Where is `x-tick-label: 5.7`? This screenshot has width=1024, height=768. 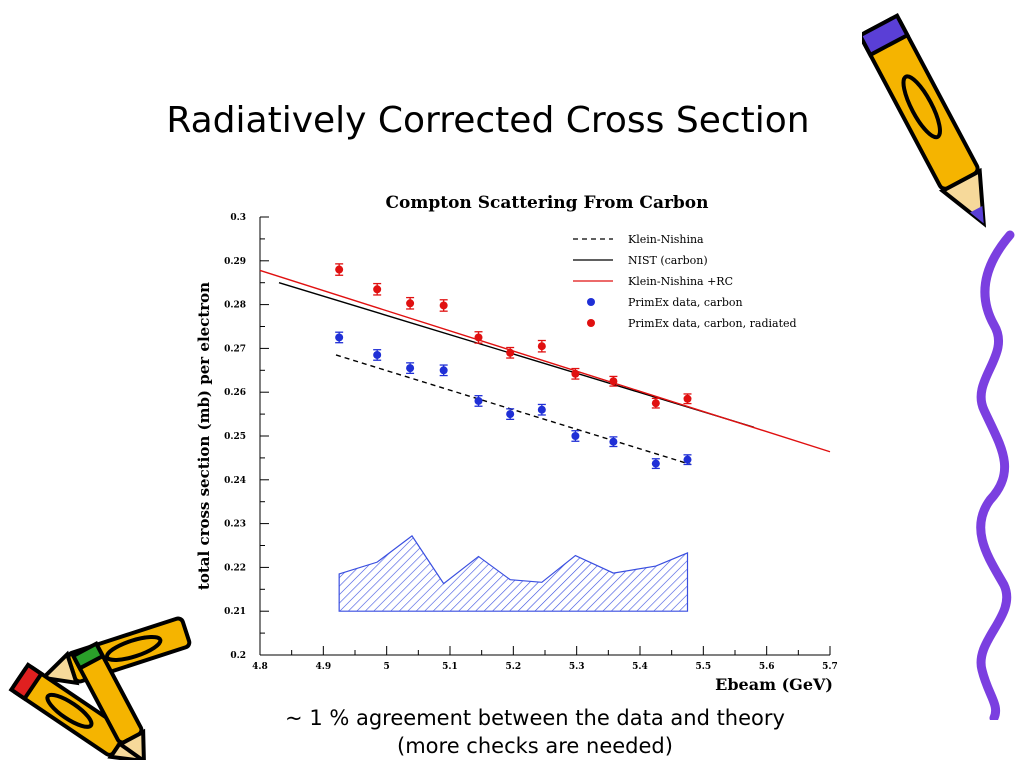
x-tick-label: 5.7 is located at coordinates (830, 667).